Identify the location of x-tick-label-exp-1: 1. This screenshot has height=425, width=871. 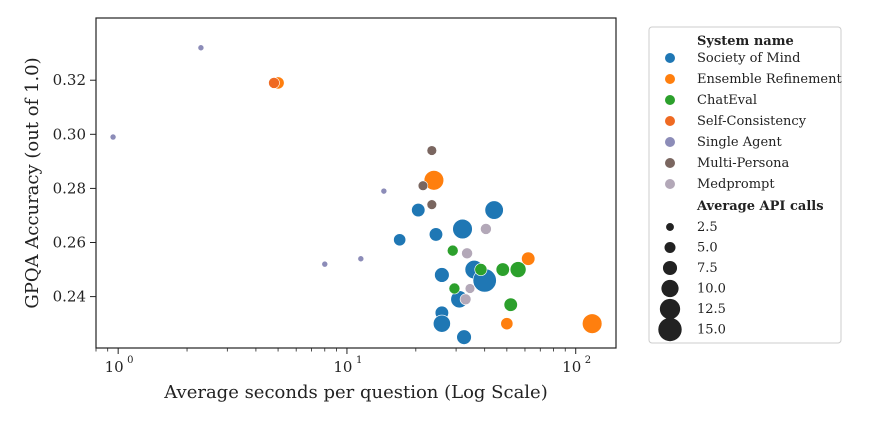
(359, 360).